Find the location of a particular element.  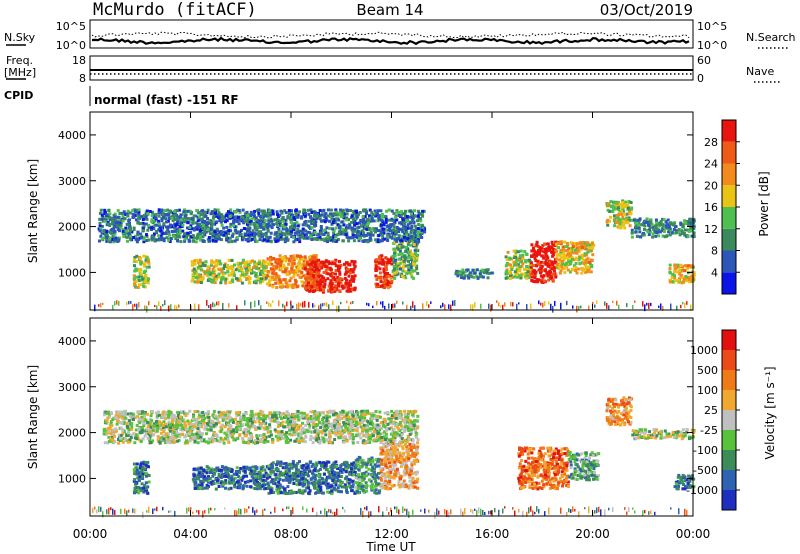

nsky-series is located at coordinates (390, 41).